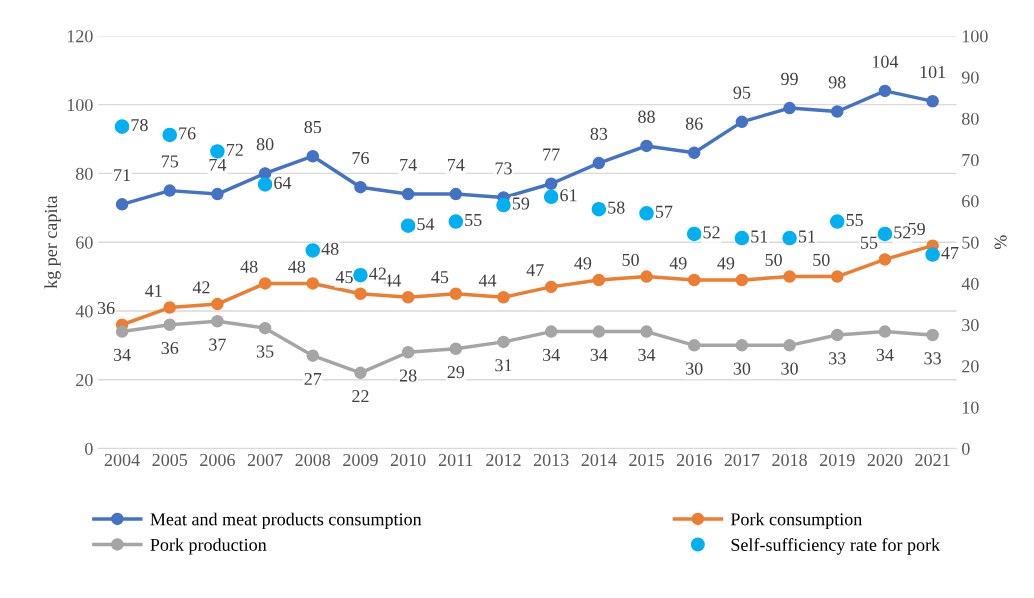 The image size is (1034, 598). I want to click on x-tick-label: 2018, so click(789, 460).